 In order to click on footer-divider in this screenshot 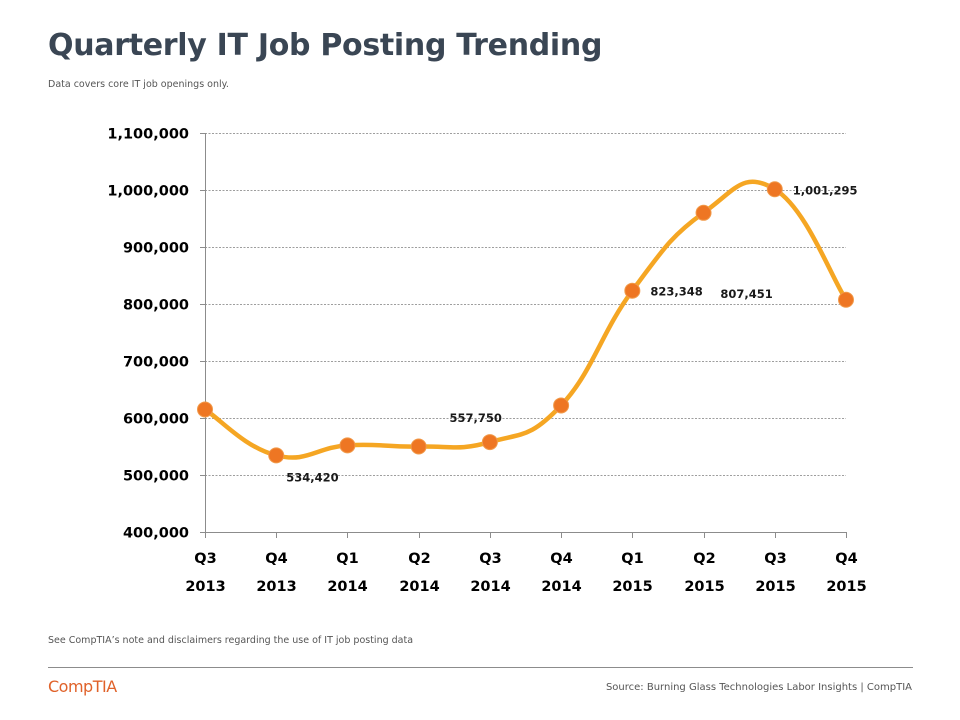, I will do `click(480, 667)`.